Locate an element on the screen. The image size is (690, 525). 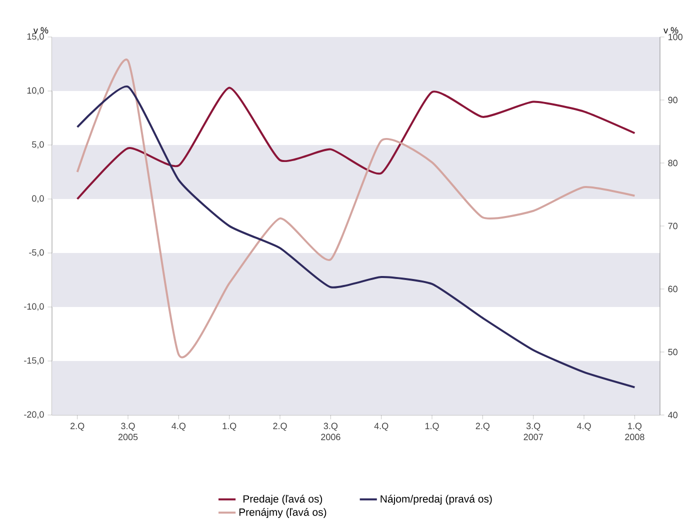
y2-tick-label: 40 is located at coordinates (673, 415).